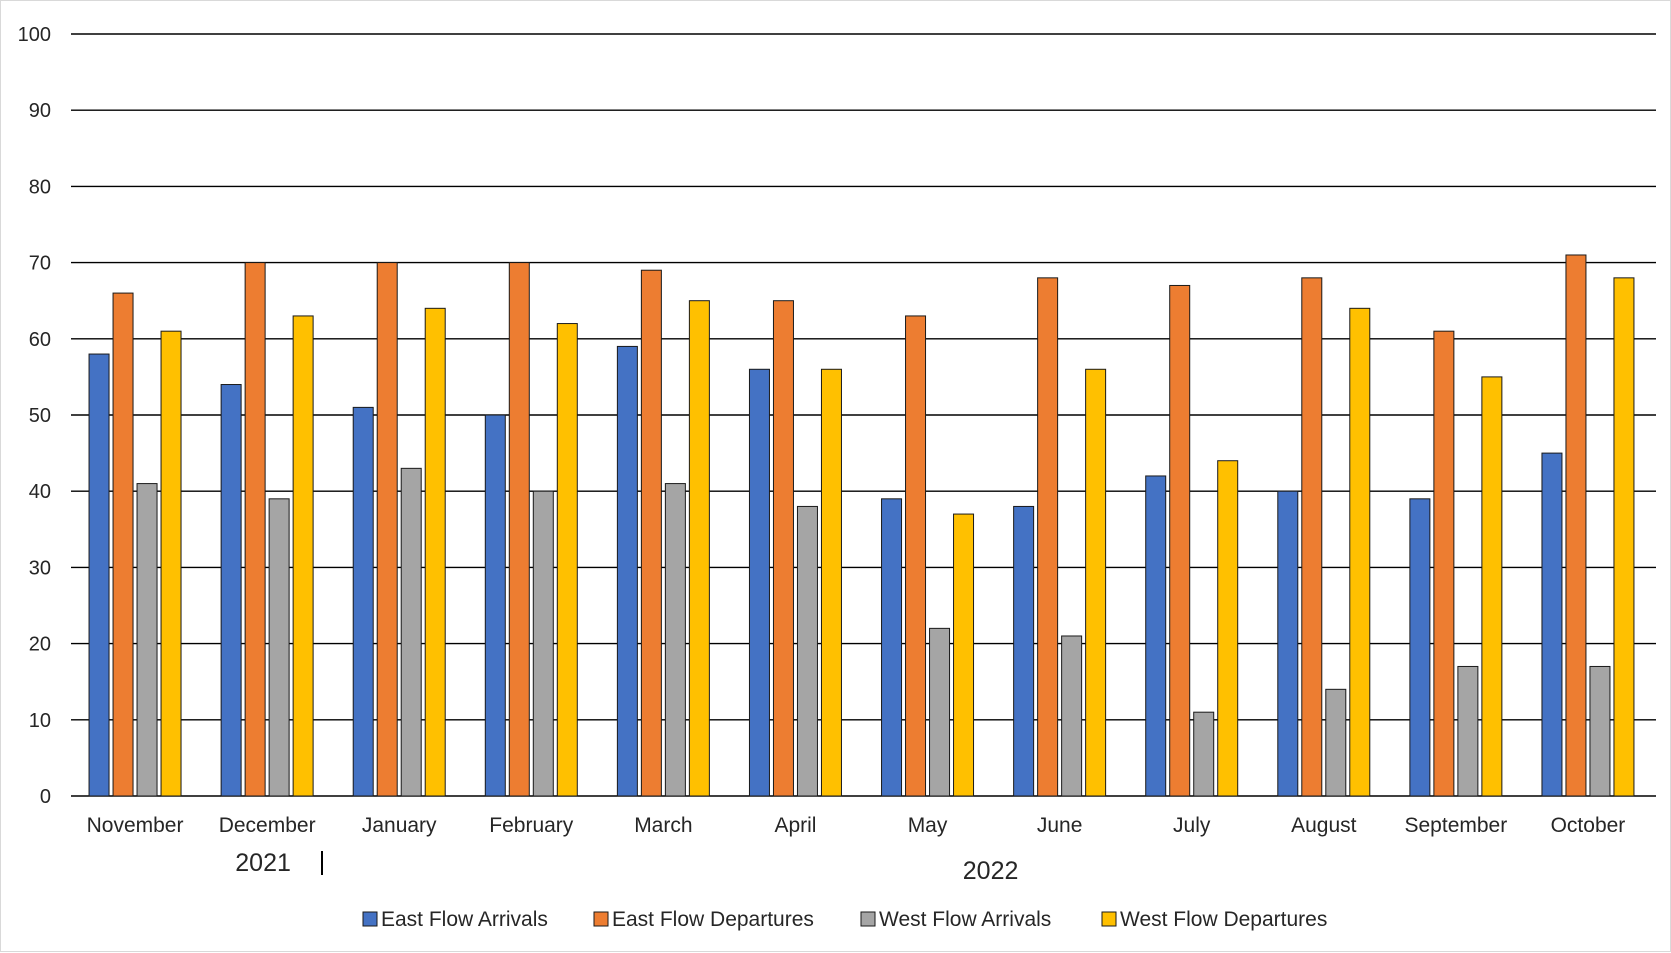  I want to click on x-tick-label-july: July, so click(1192, 825).